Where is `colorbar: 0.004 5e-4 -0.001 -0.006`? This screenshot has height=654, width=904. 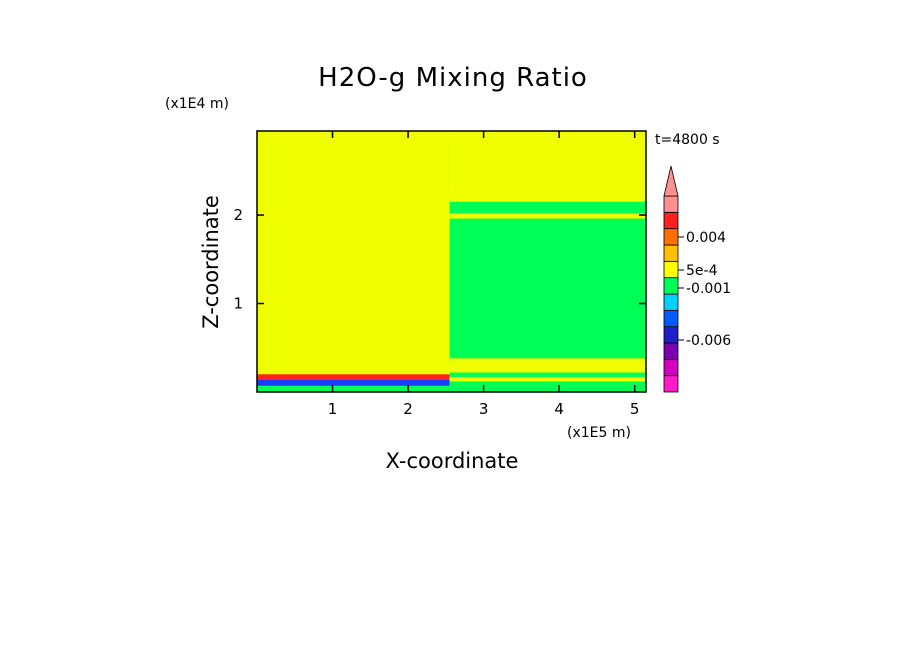 colorbar: 0.004 5e-4 -0.001 -0.006 is located at coordinates (697, 279).